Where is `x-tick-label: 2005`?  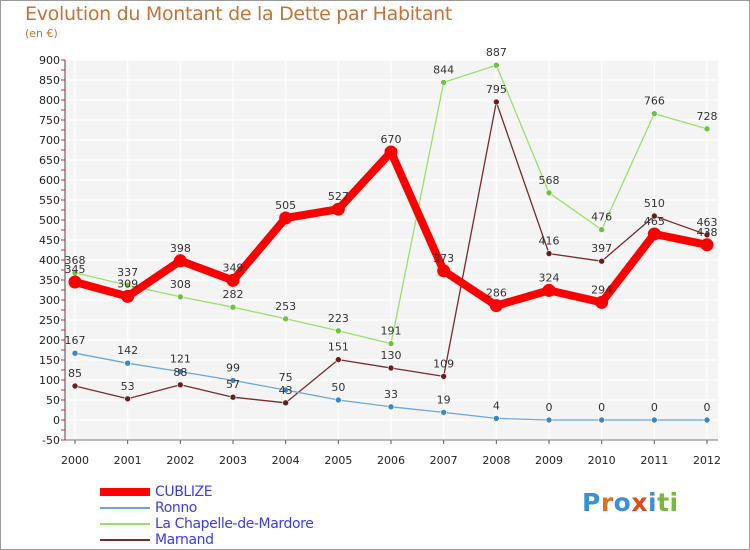 x-tick-label: 2005 is located at coordinates (338, 460).